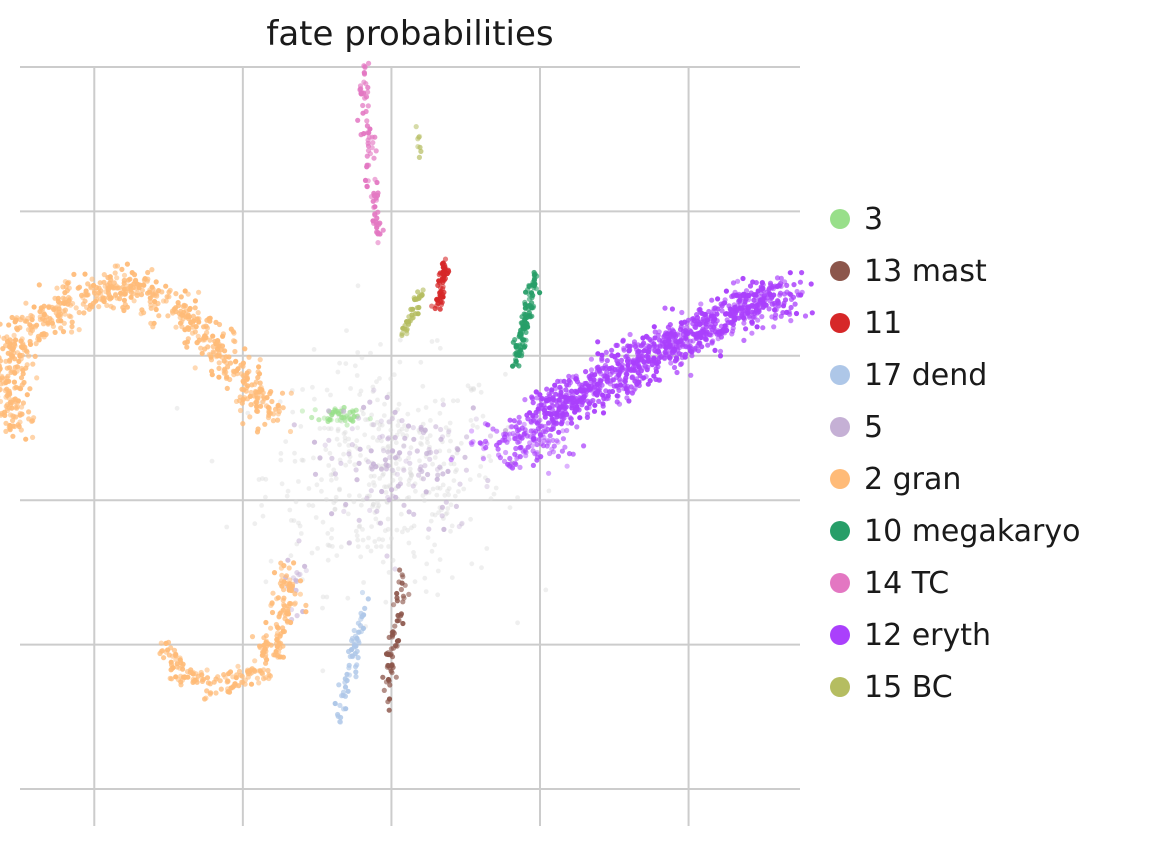  What do you see at coordinates (420, 147) in the screenshot?
I see `point-15-bc` at bounding box center [420, 147].